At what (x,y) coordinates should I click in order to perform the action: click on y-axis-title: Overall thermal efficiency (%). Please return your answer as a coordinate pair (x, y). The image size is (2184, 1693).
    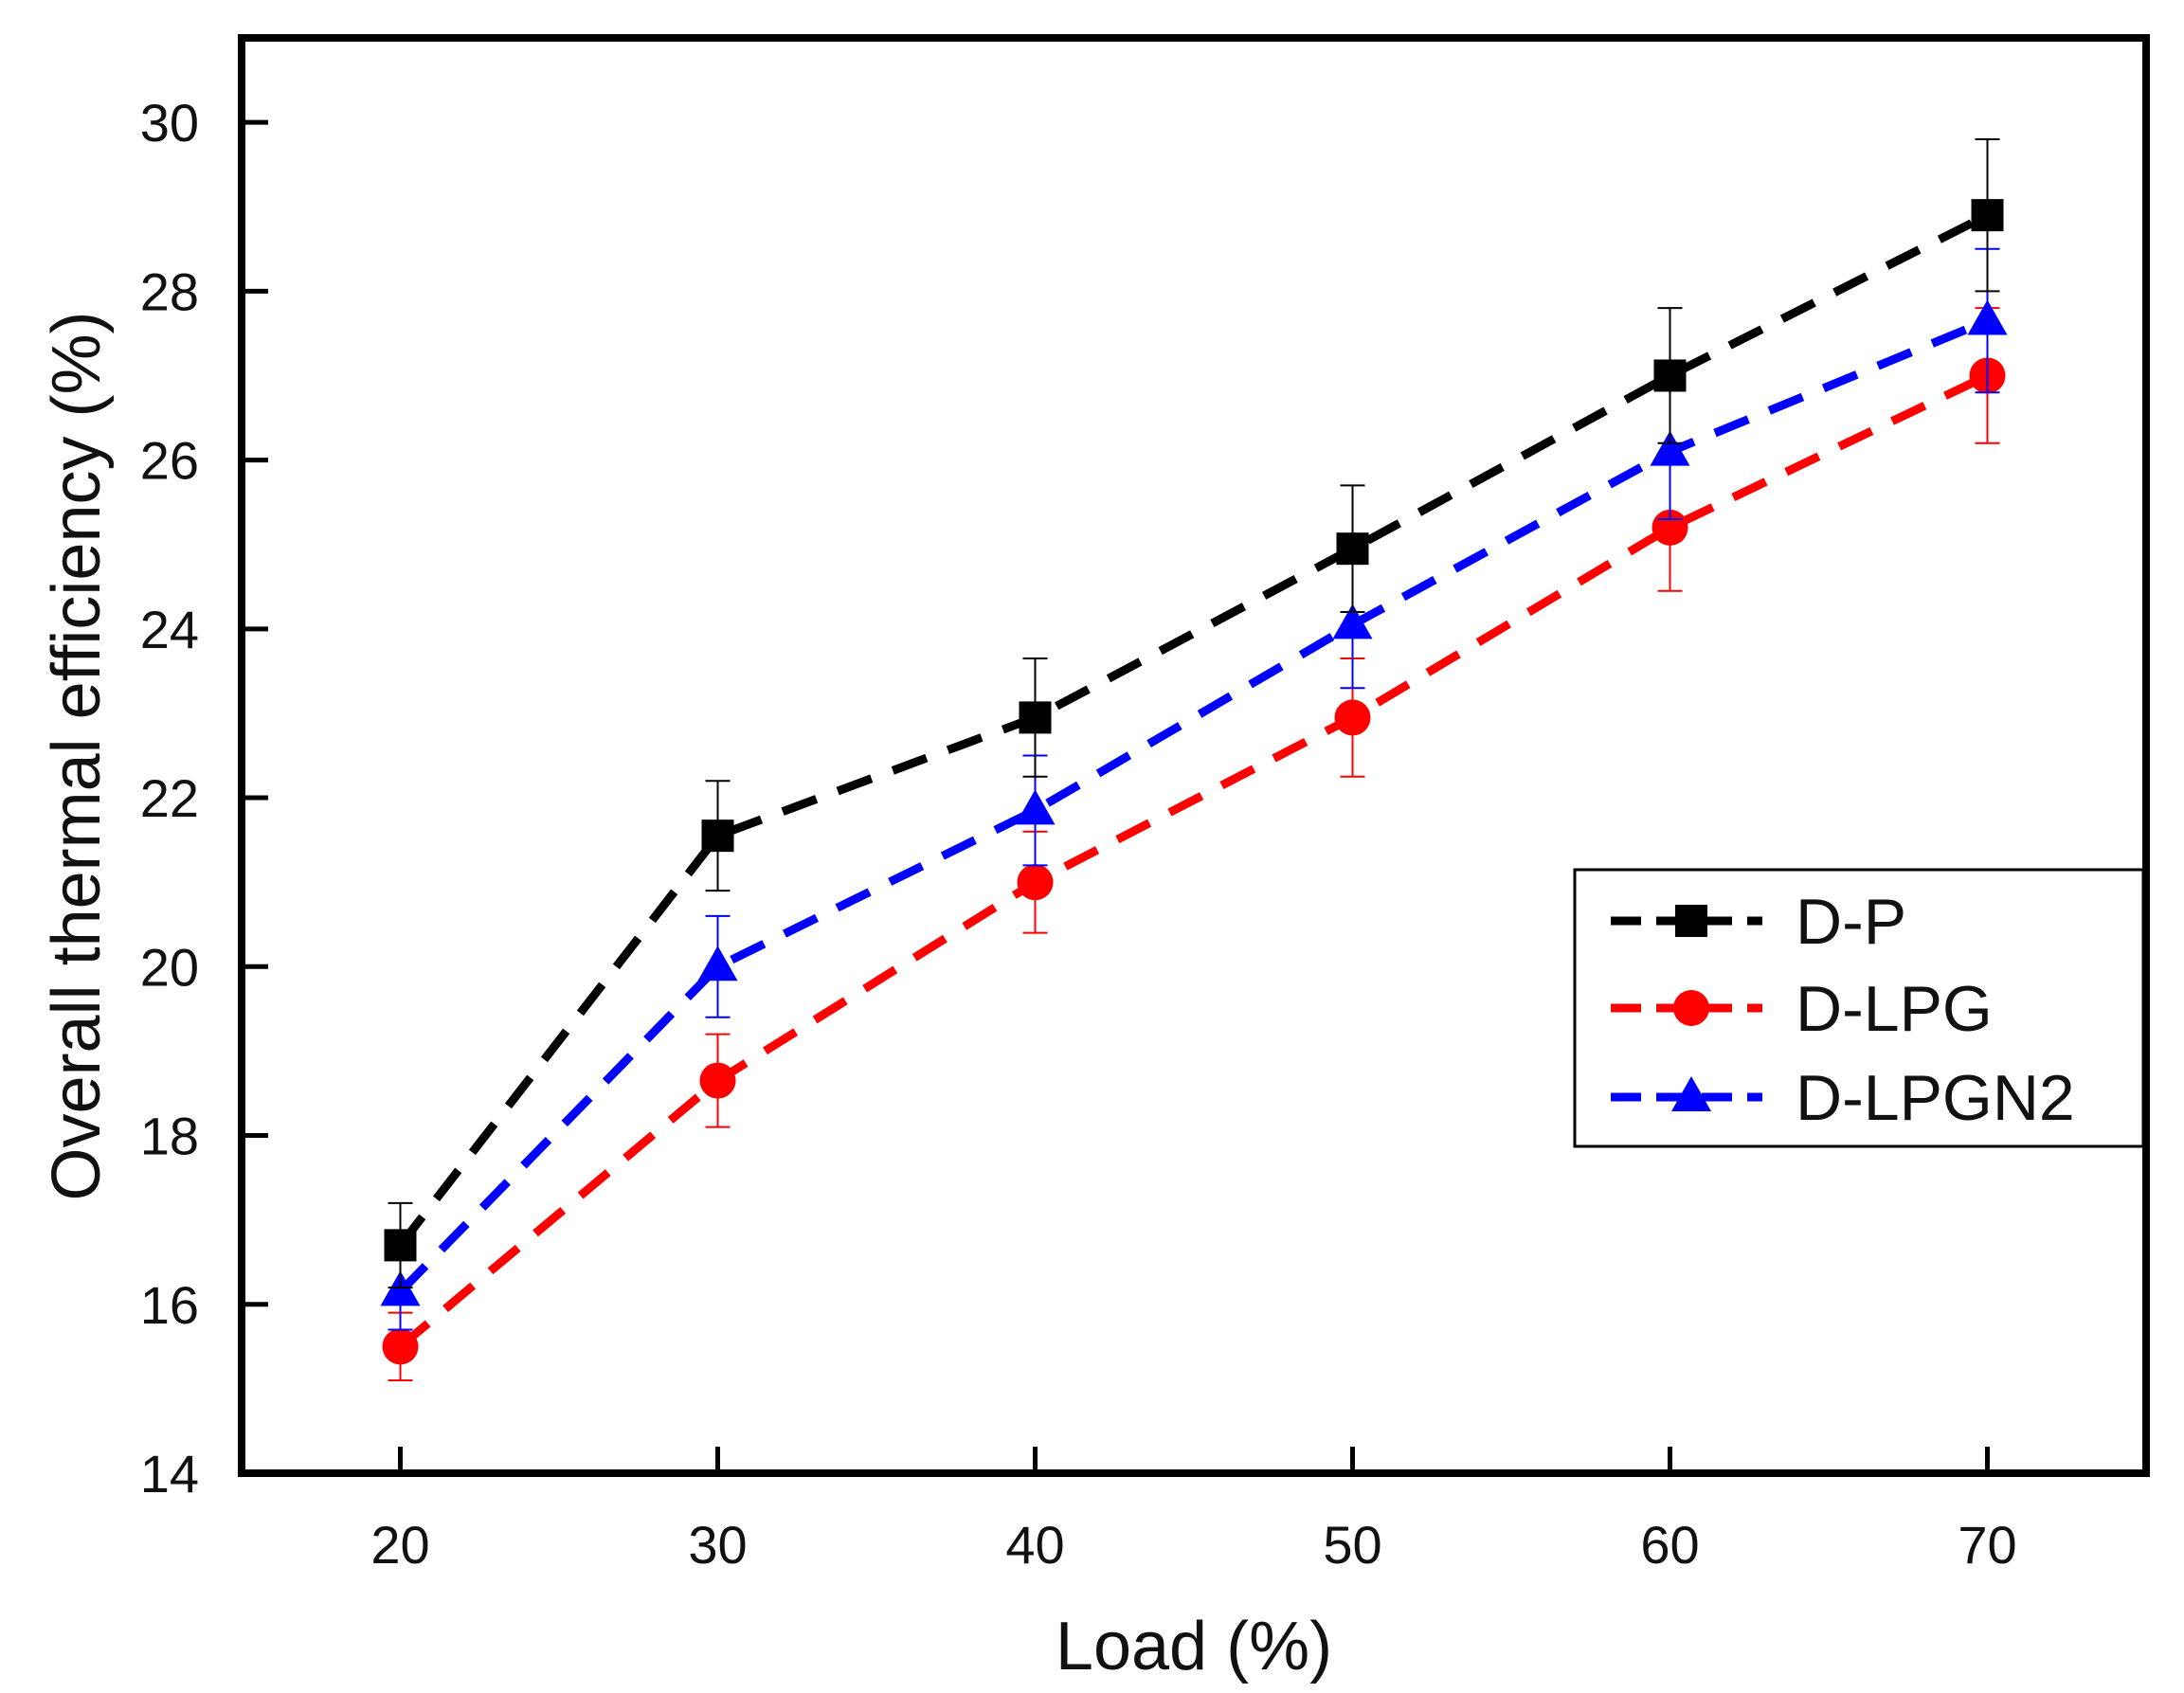
    Looking at the image, I should click on (77, 756).